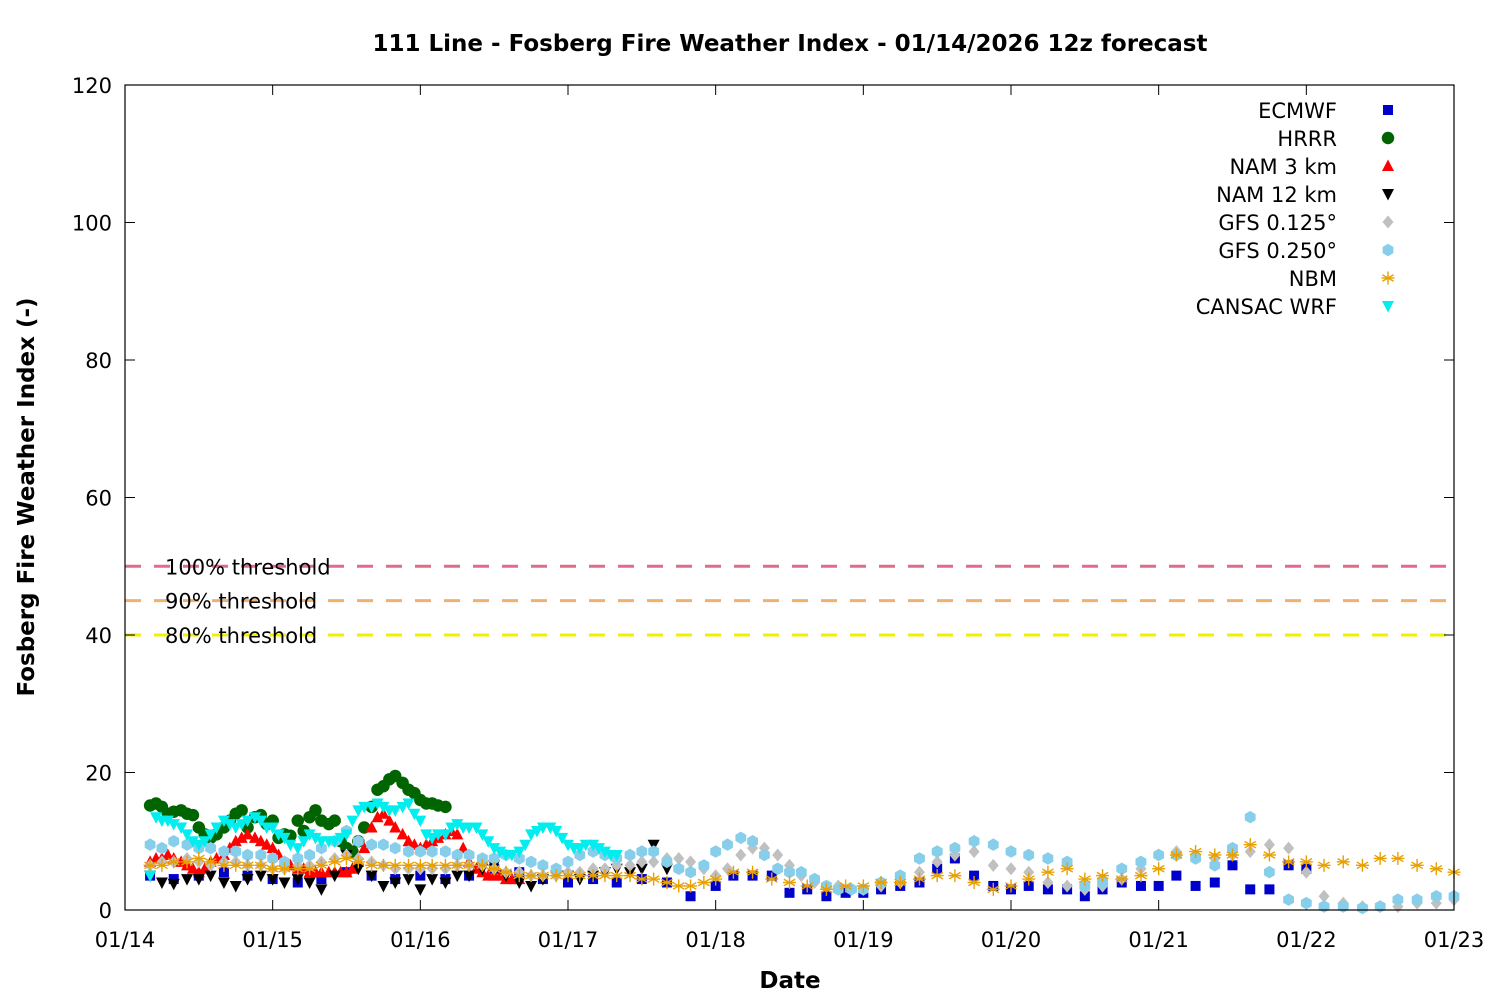 This screenshot has height=1000, width=1500. I want to click on x-tick-label: 01/20, so click(1011, 940).